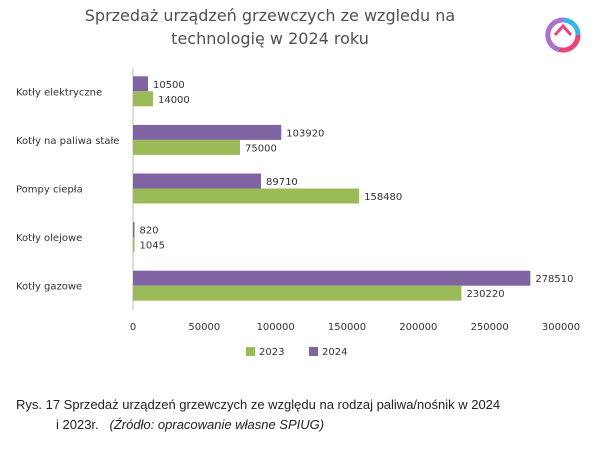 This screenshot has width=603, height=455. What do you see at coordinates (77, 424) in the screenshot?
I see `caption-year: i 2023r.` at bounding box center [77, 424].